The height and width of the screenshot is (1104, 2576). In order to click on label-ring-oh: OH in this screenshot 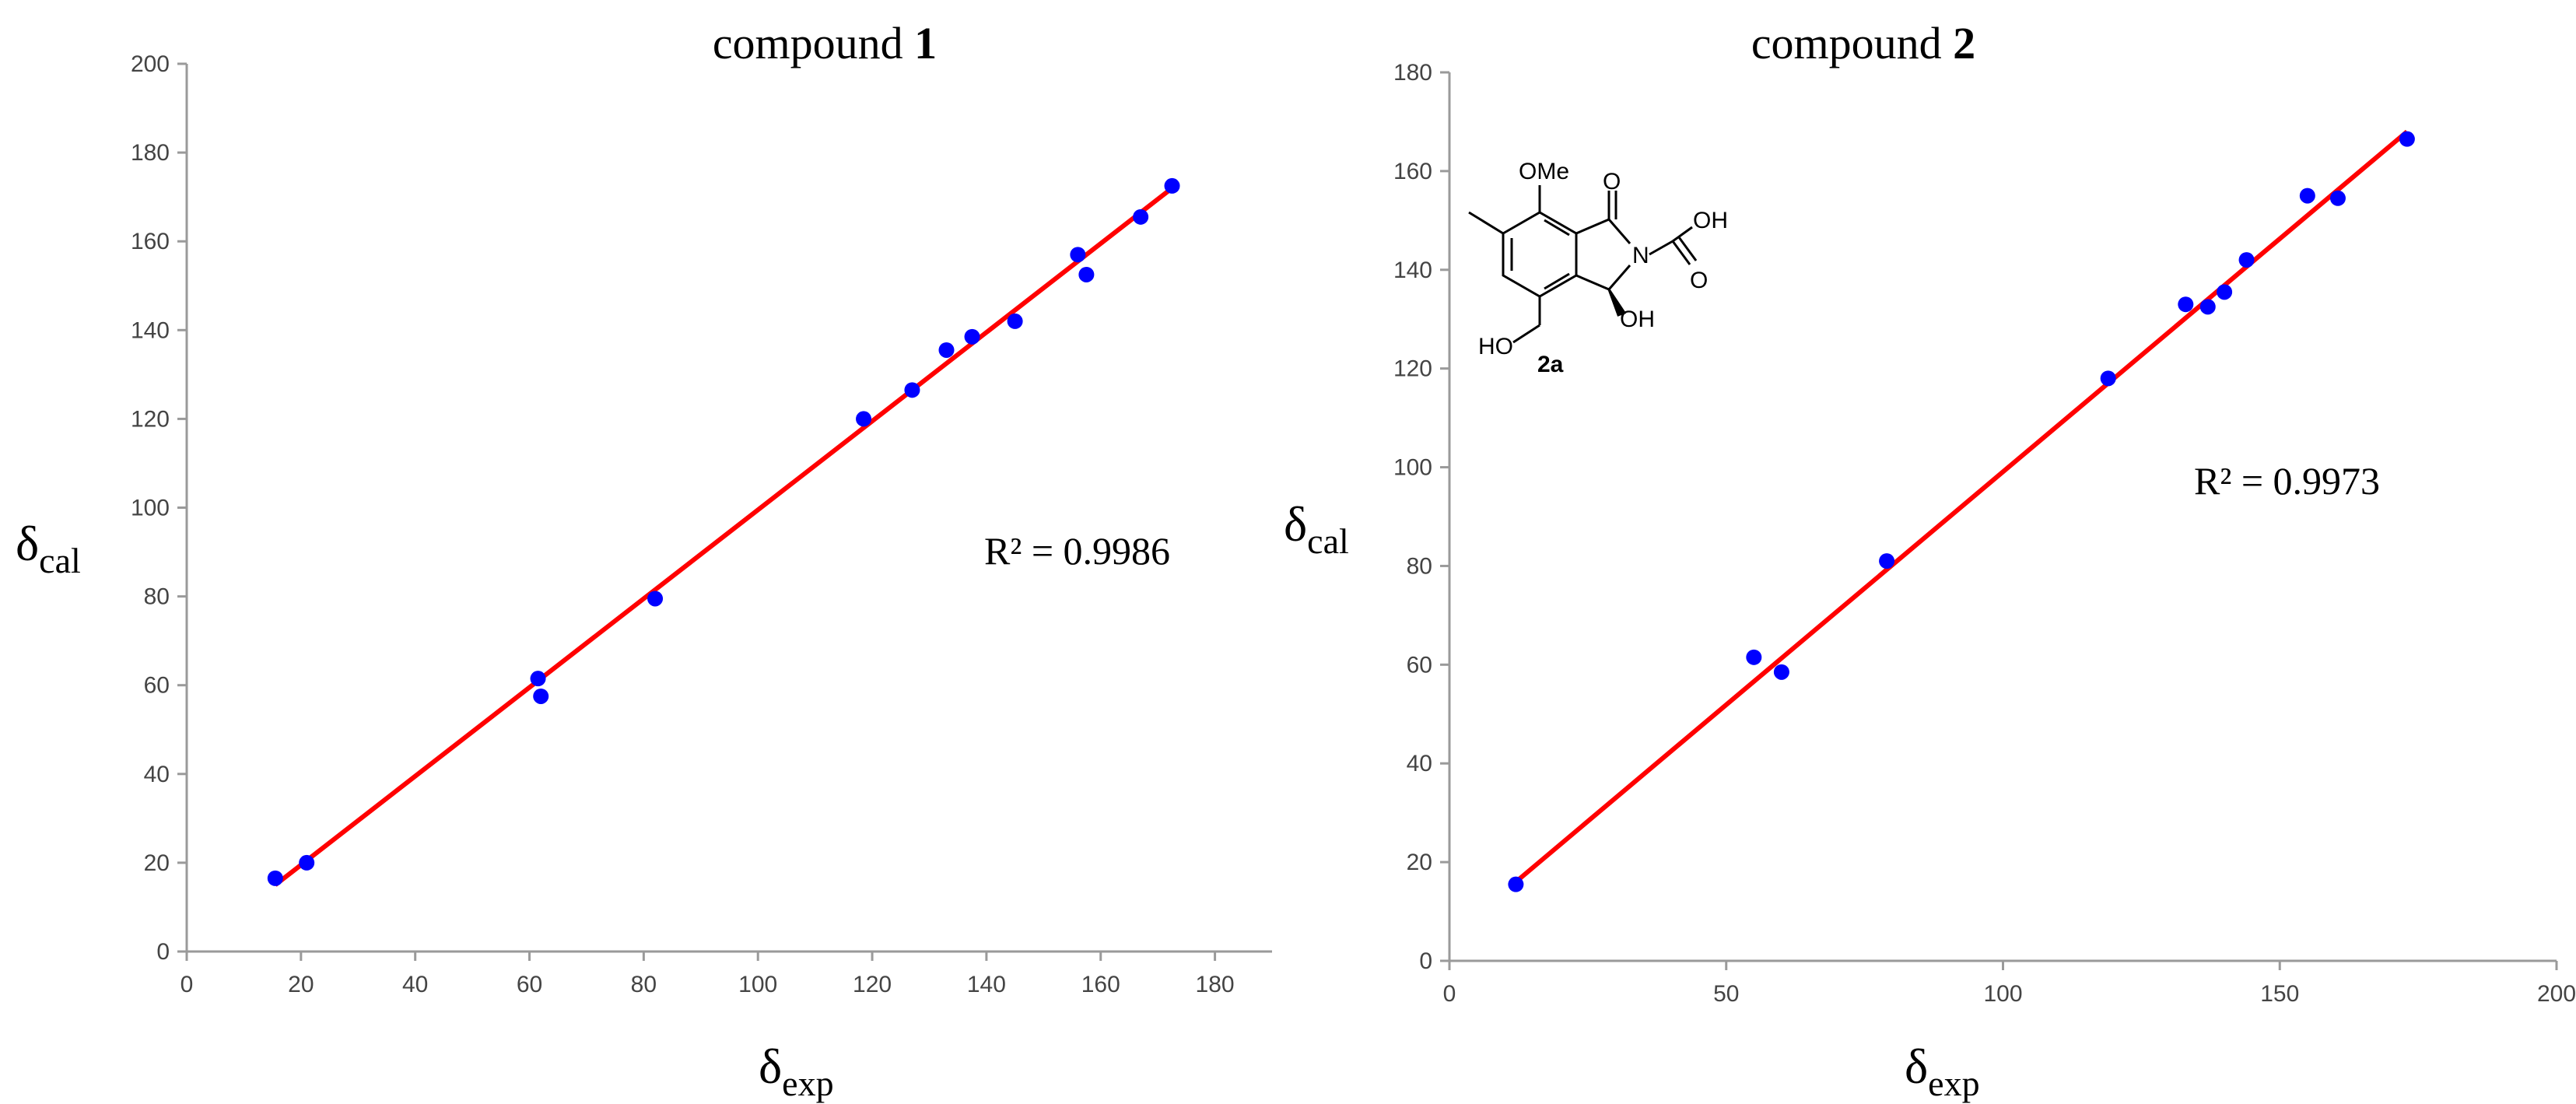, I will do `click(1638, 319)`.